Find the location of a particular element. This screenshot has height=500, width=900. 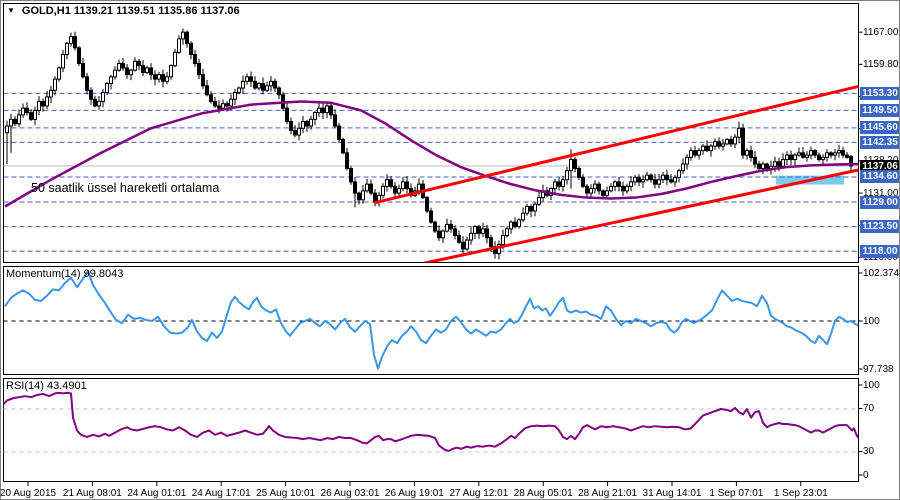

time-axis-label: 1 Sep 07:01 is located at coordinates (736, 493).